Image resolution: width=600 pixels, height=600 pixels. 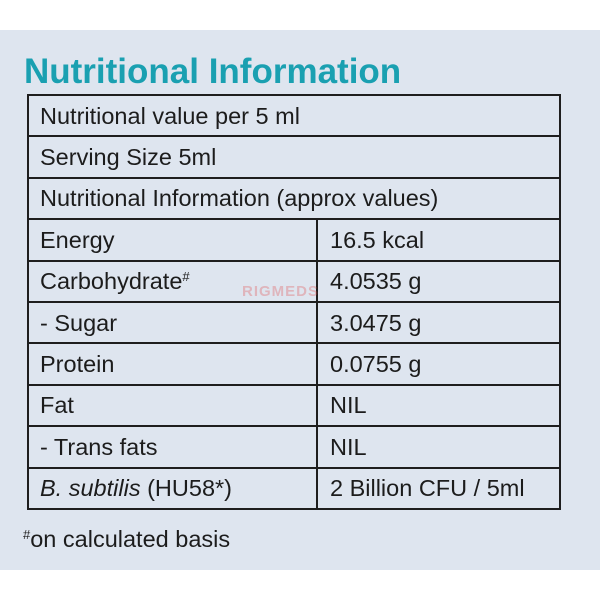 What do you see at coordinates (213, 71) in the screenshot?
I see `panel-title: Nutritional Information` at bounding box center [213, 71].